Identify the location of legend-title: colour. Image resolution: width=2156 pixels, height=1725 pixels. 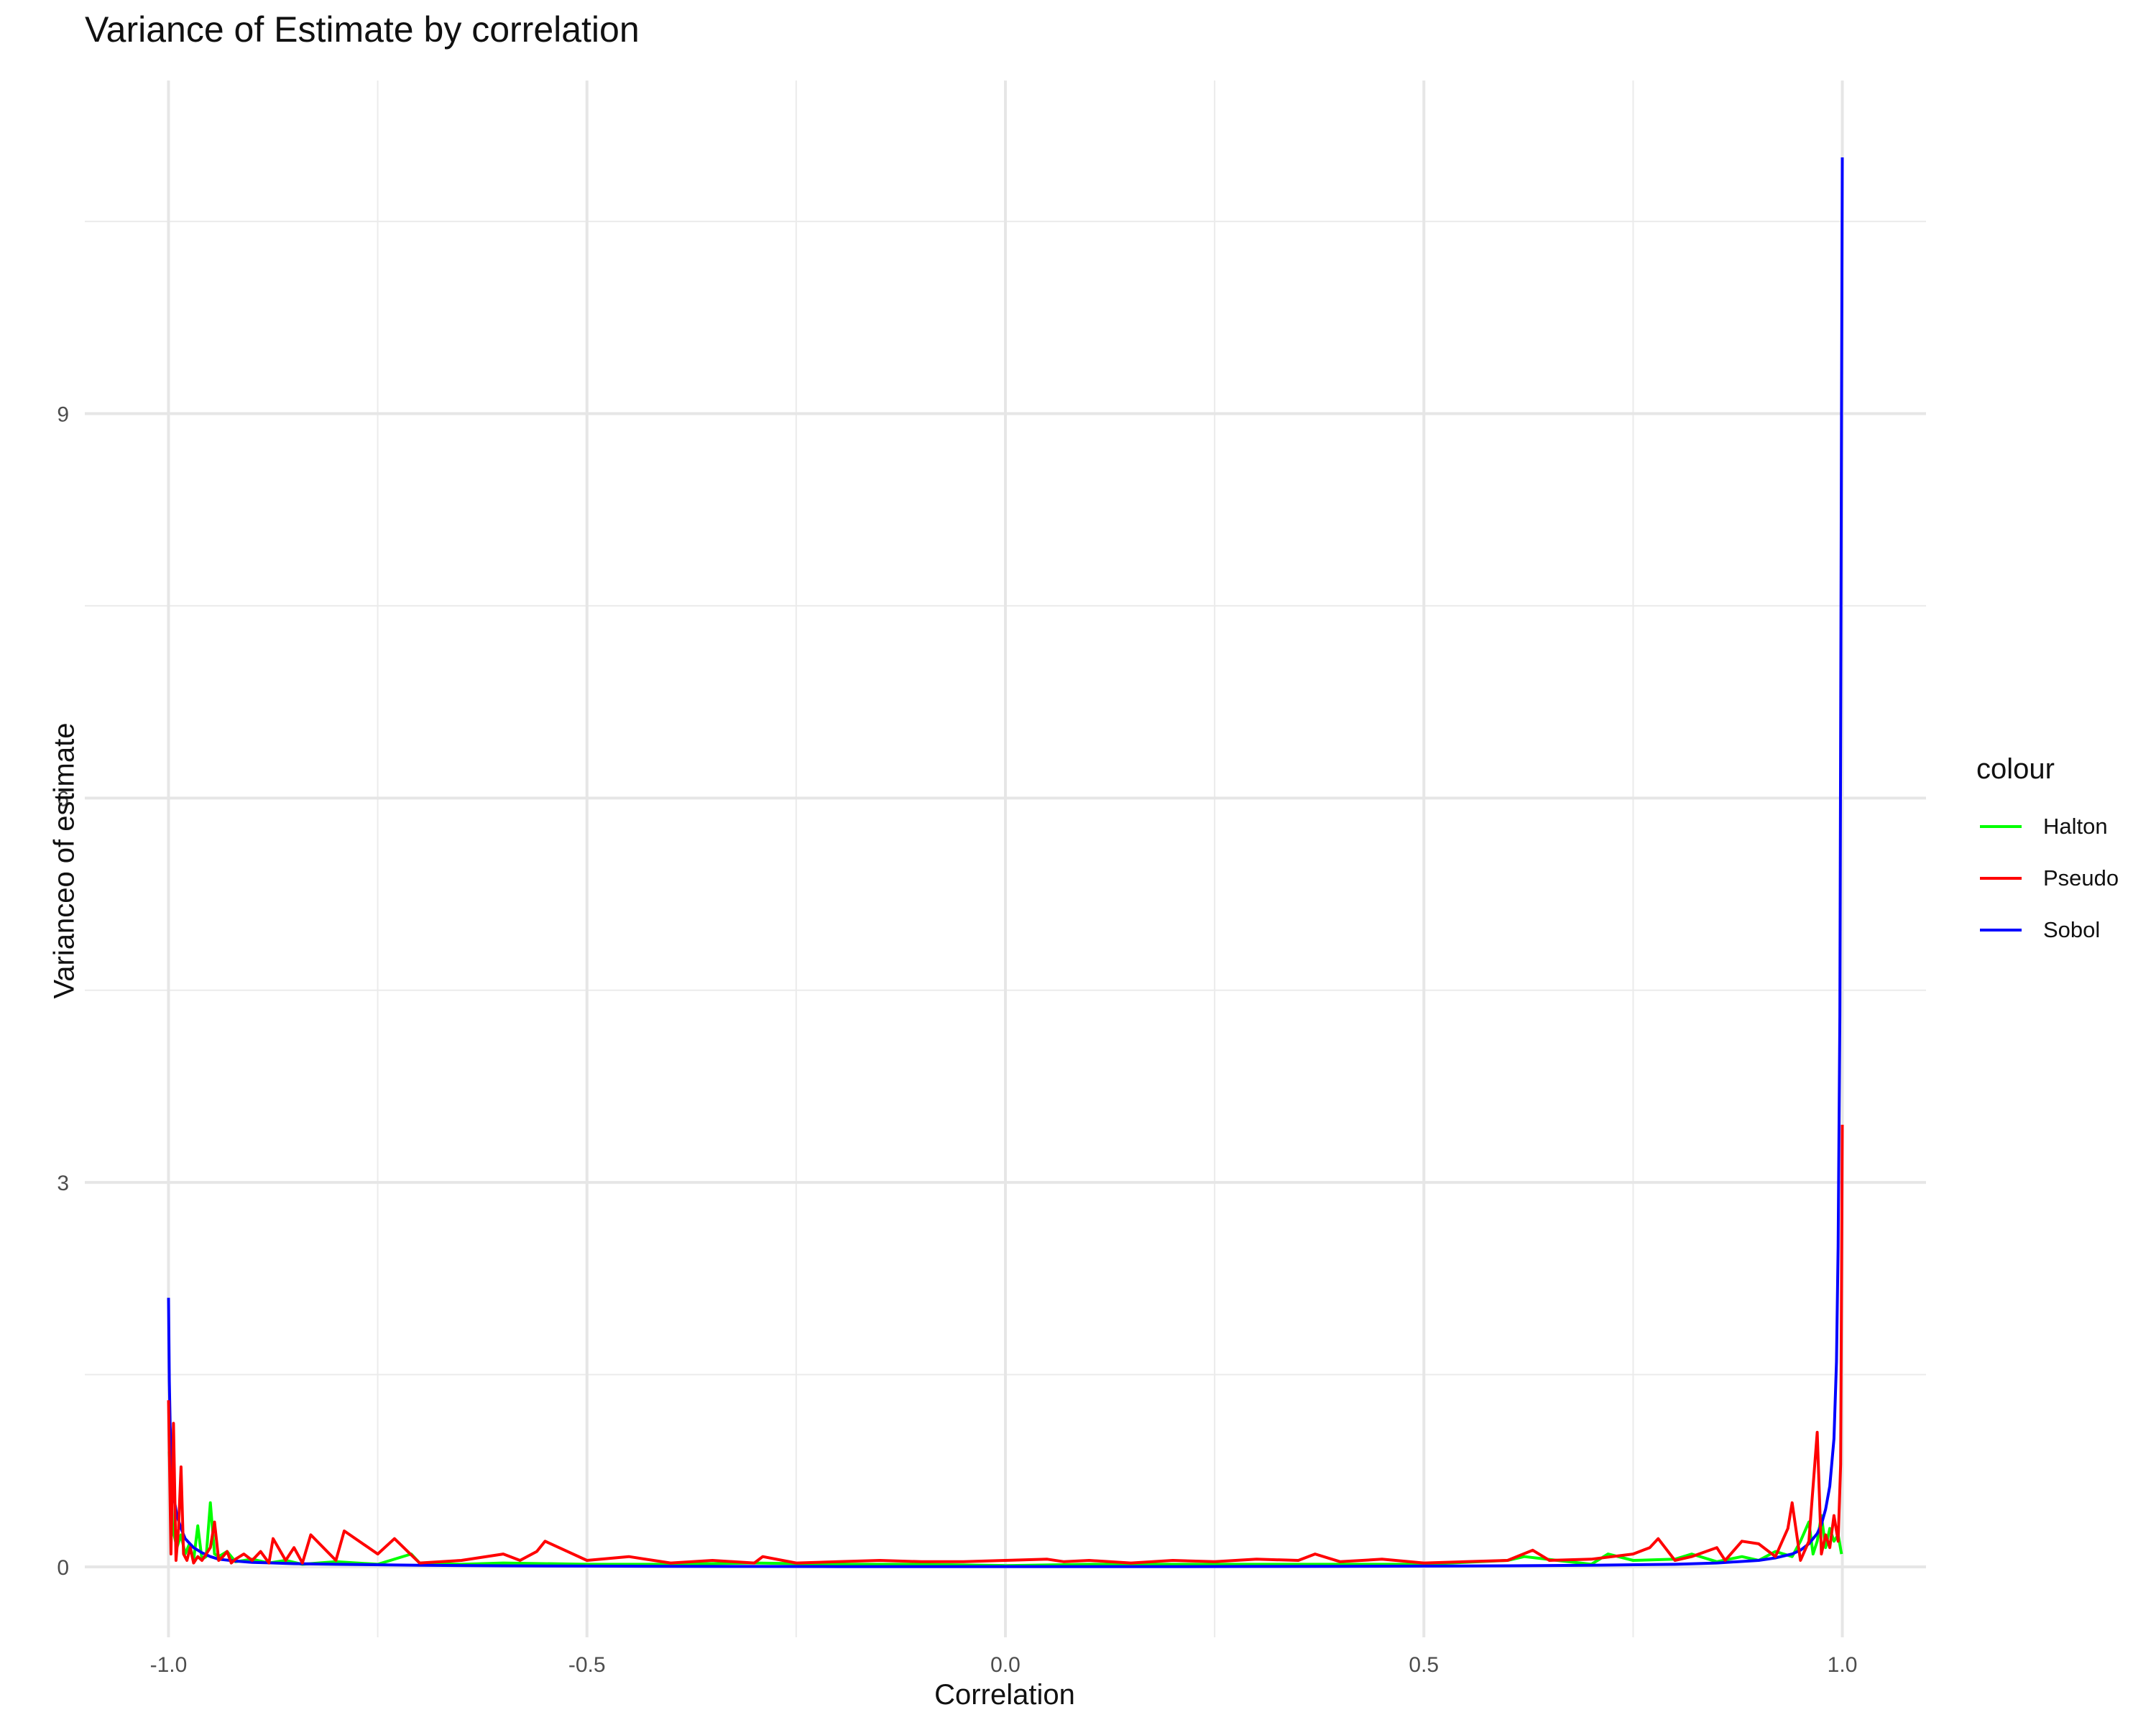
(2016, 769).